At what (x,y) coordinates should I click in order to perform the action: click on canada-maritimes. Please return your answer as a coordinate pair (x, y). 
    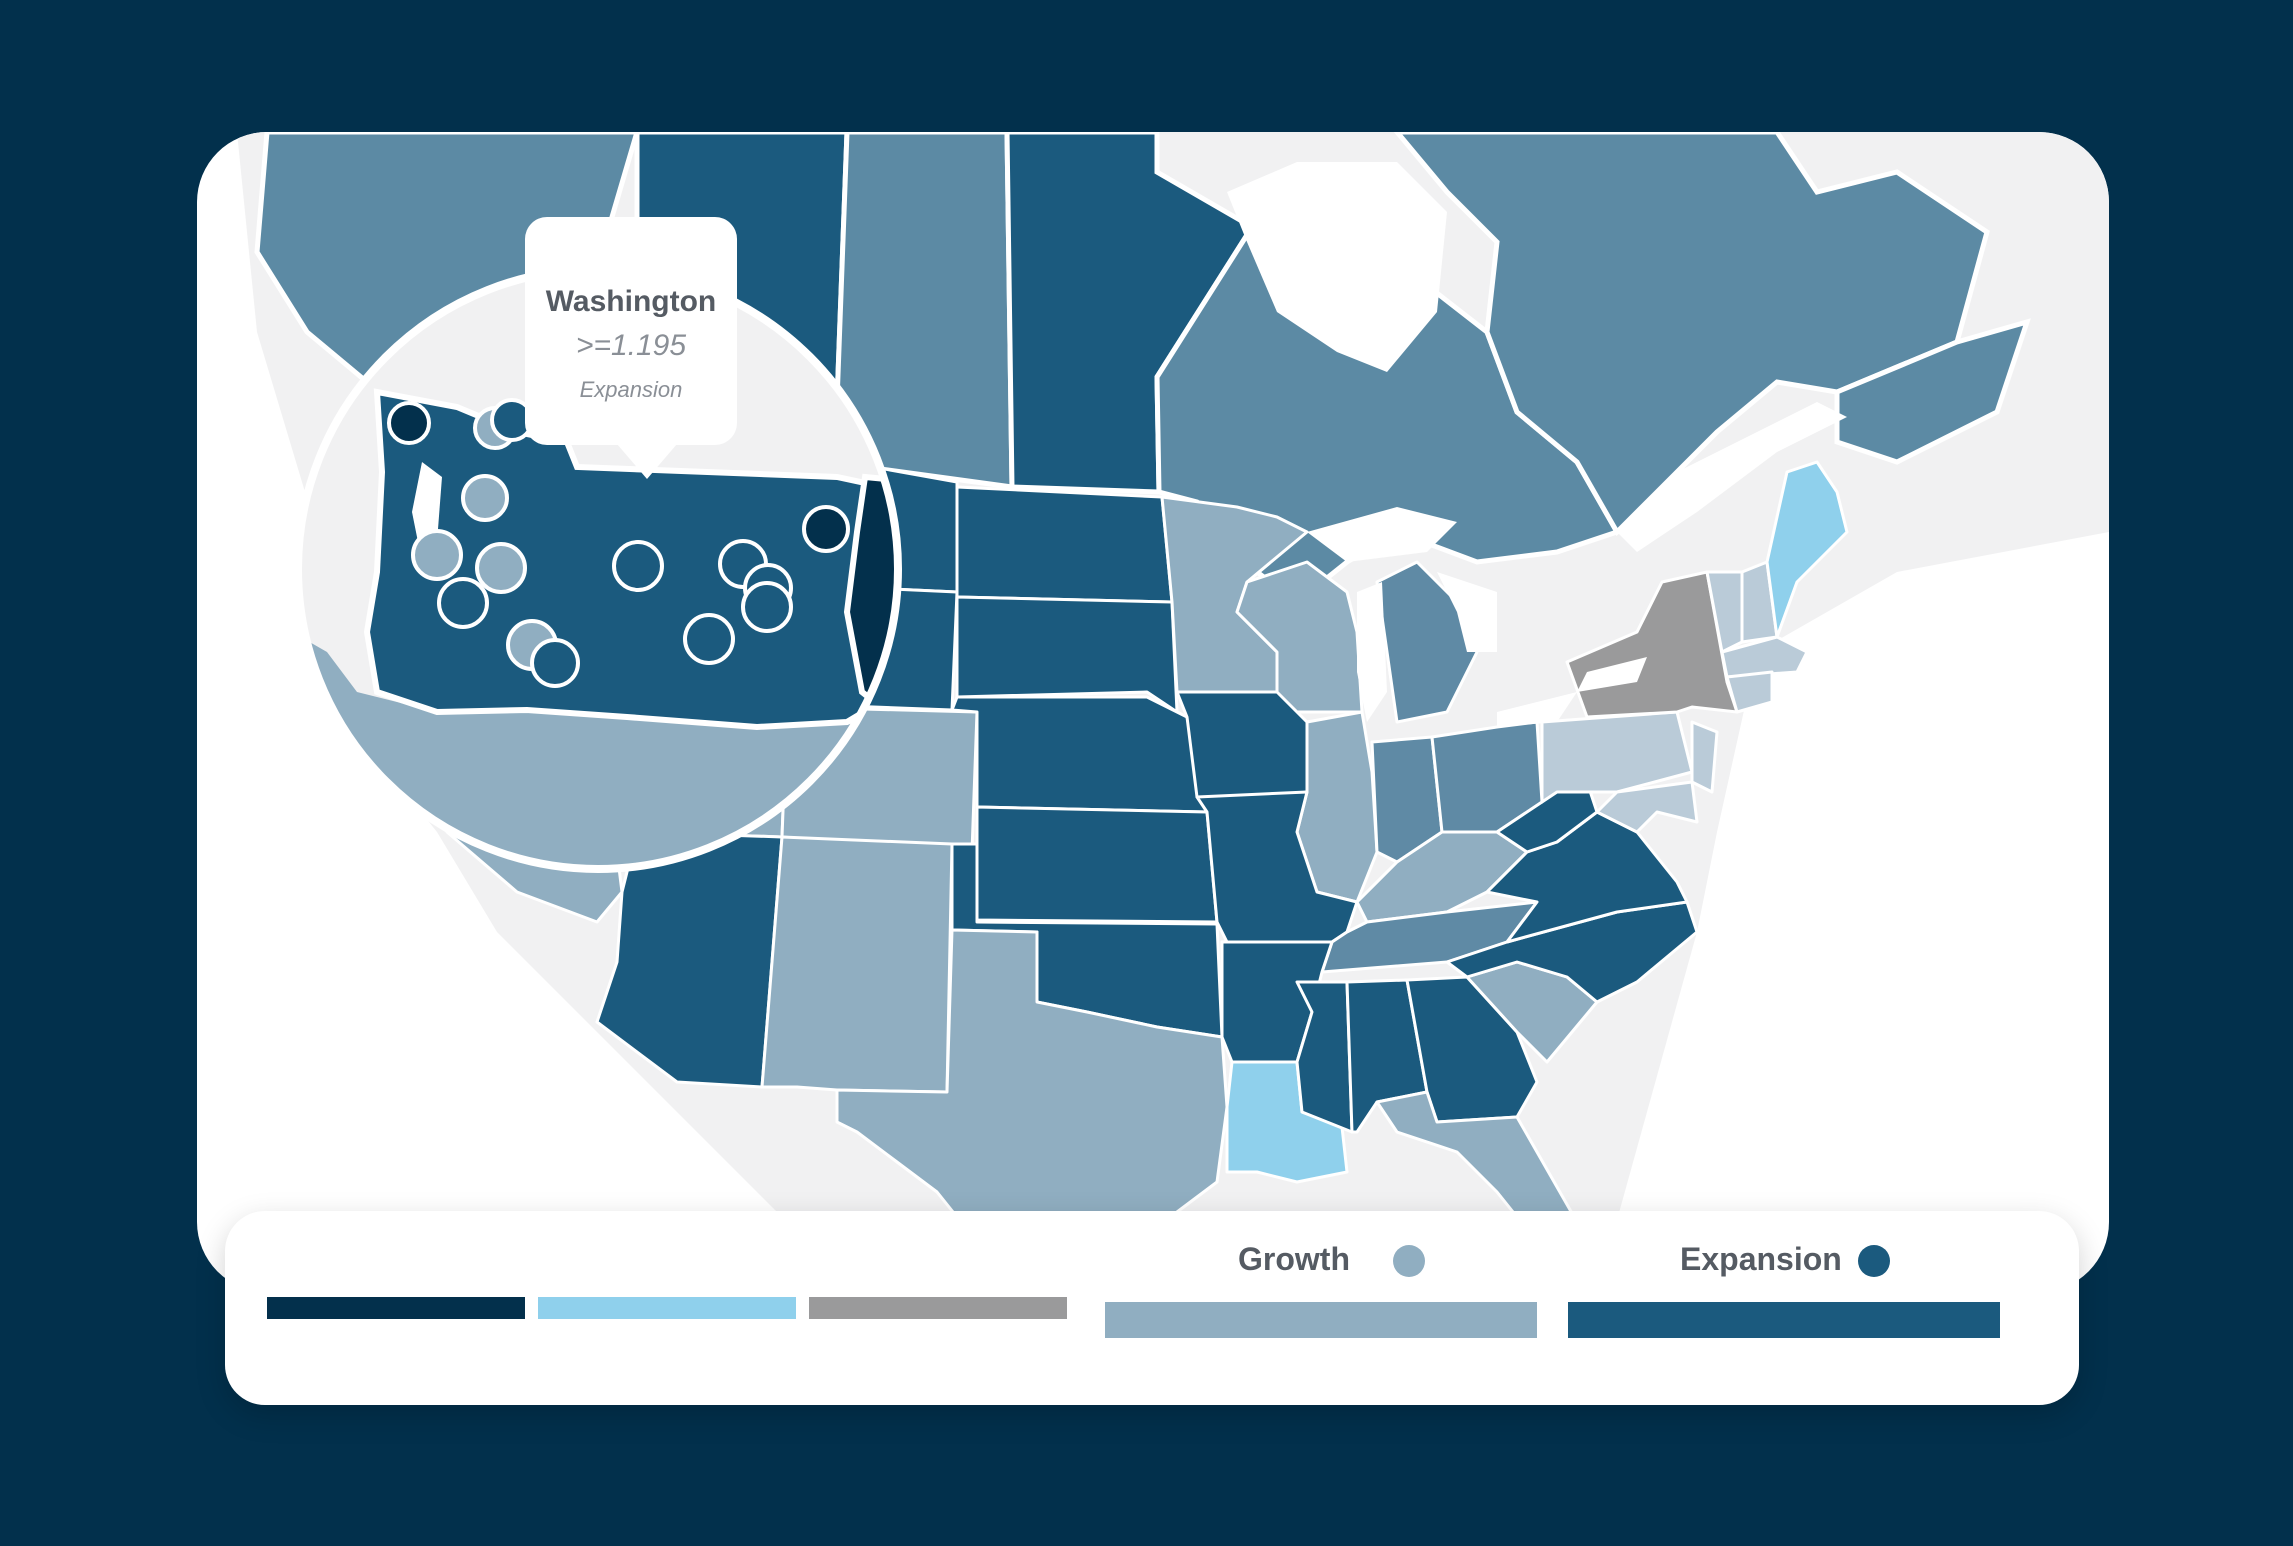
    Looking at the image, I should click on (1932, 391).